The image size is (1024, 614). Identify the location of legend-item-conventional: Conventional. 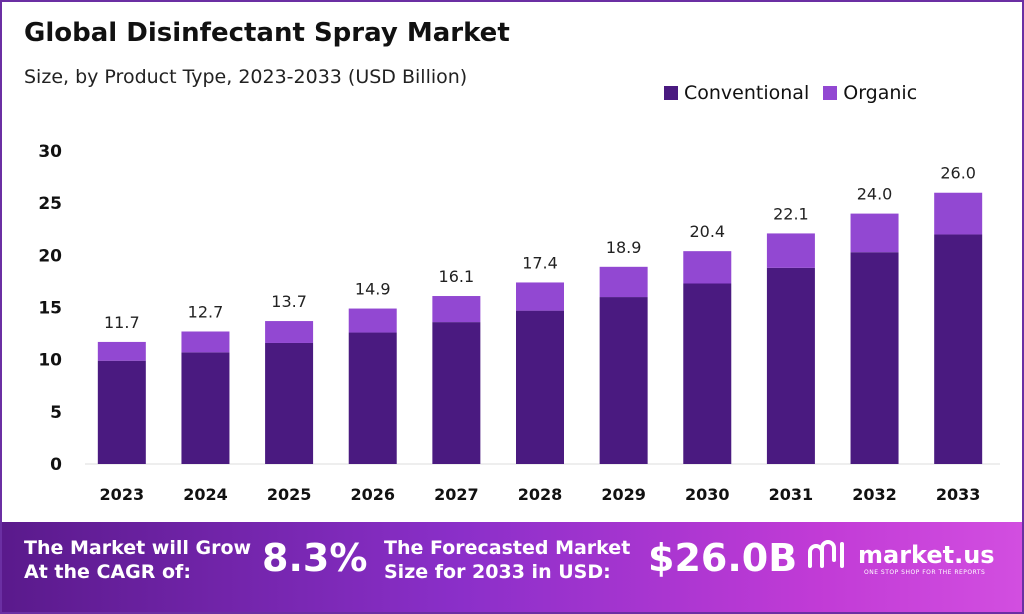
(736, 93).